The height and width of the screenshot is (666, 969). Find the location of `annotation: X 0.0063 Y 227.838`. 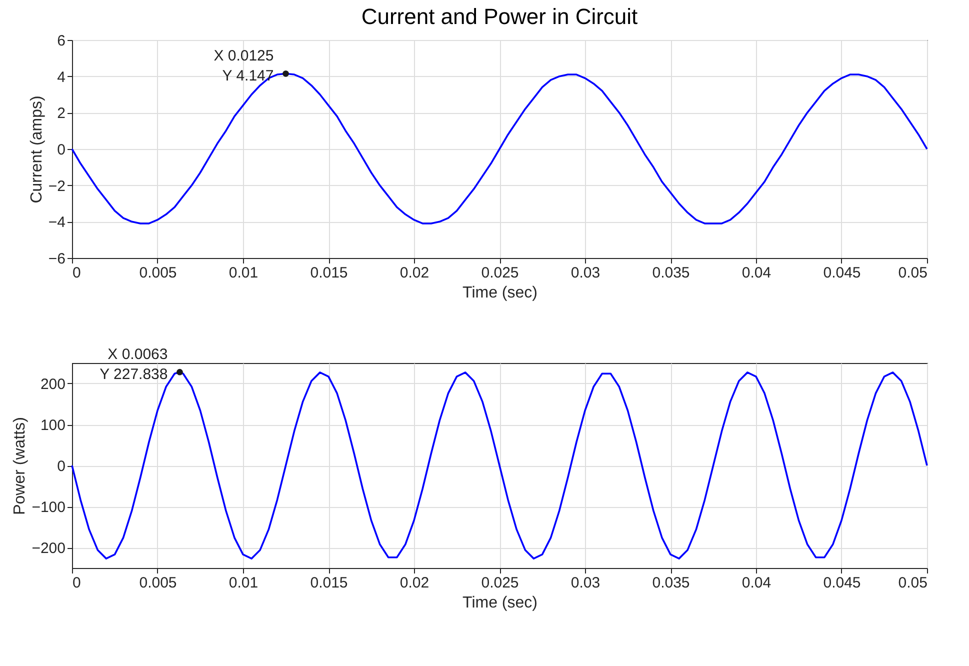

annotation: X 0.0063 Y 227.838 is located at coordinates (134, 365).